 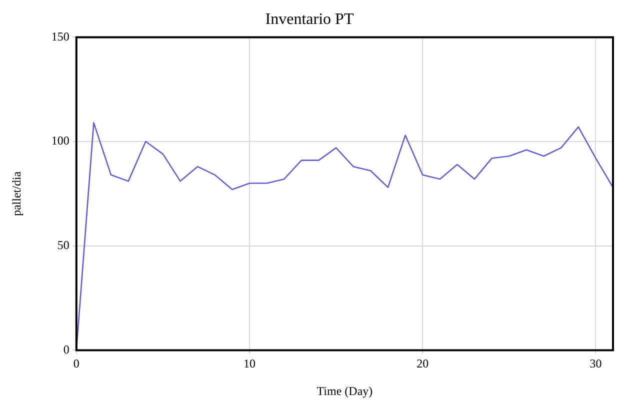 What do you see at coordinates (60, 141) in the screenshot?
I see `y-tick-label: 100` at bounding box center [60, 141].